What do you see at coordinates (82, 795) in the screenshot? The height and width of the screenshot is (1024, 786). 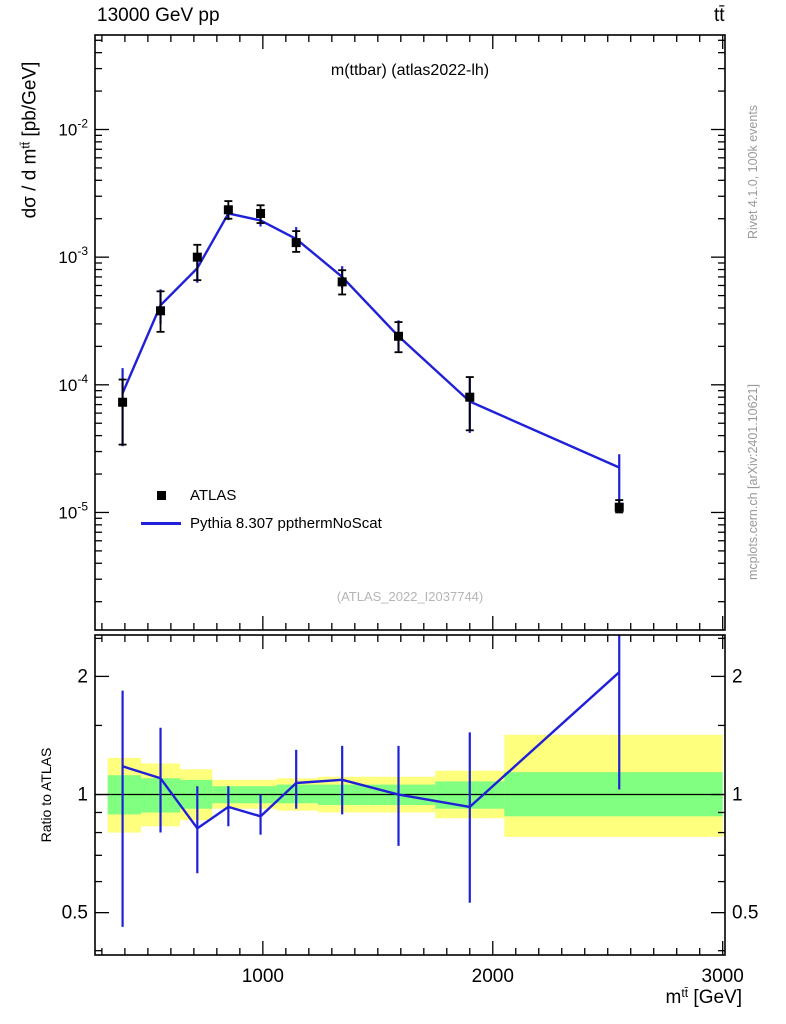 I see `ratio-tick-label-left: 1` at bounding box center [82, 795].